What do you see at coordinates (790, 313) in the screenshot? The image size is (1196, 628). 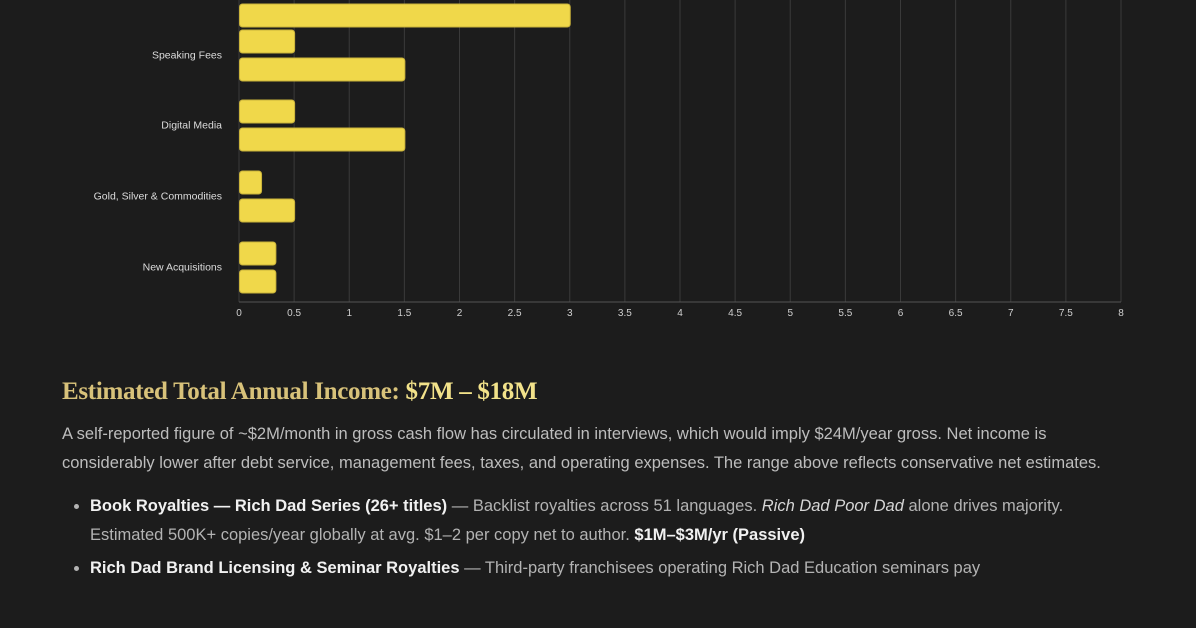 I see `x-tick-label: 5` at bounding box center [790, 313].